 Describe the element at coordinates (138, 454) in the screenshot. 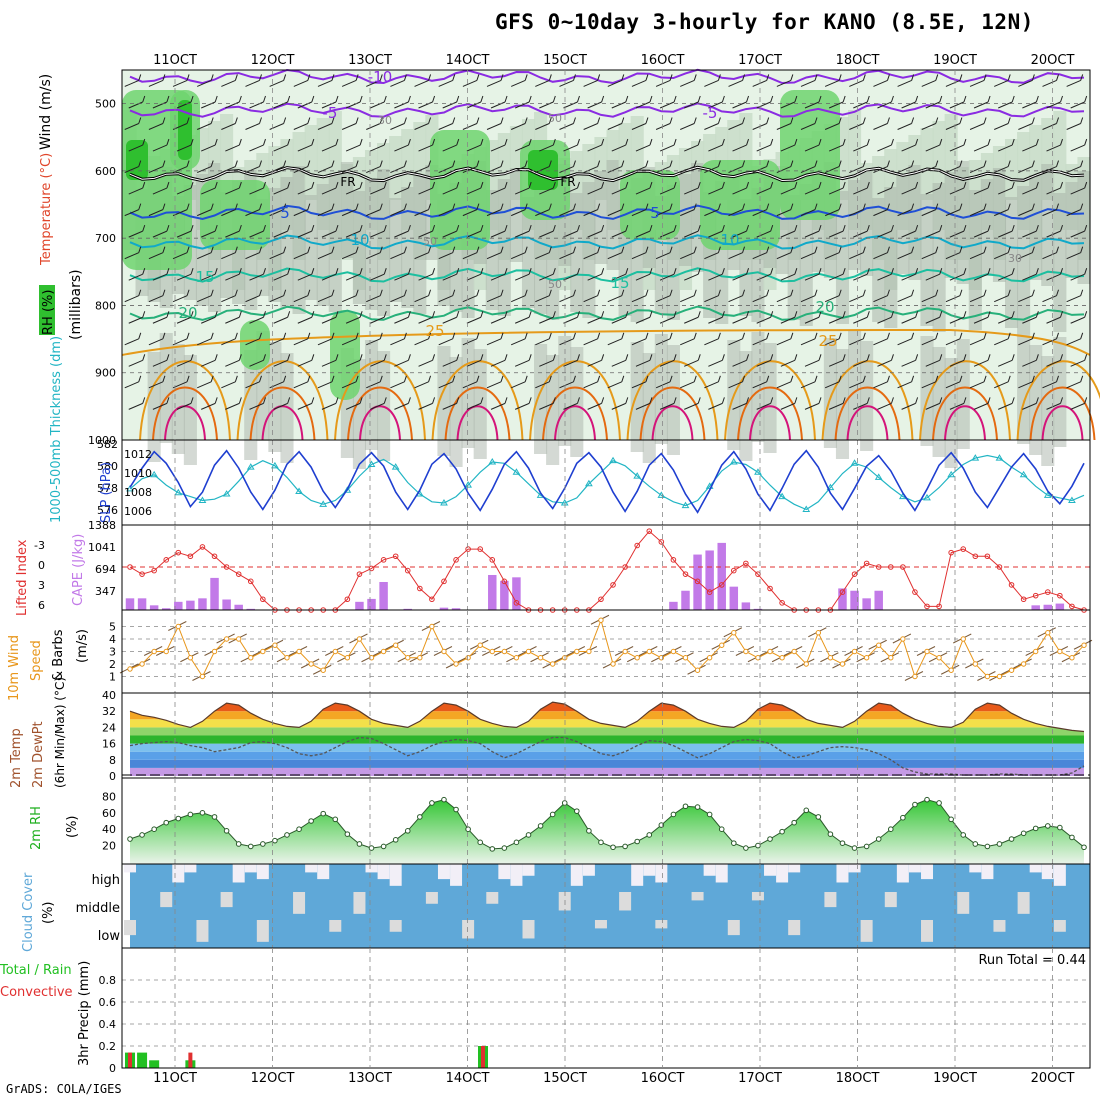

I see `slp-tick-label: 1012` at that location.